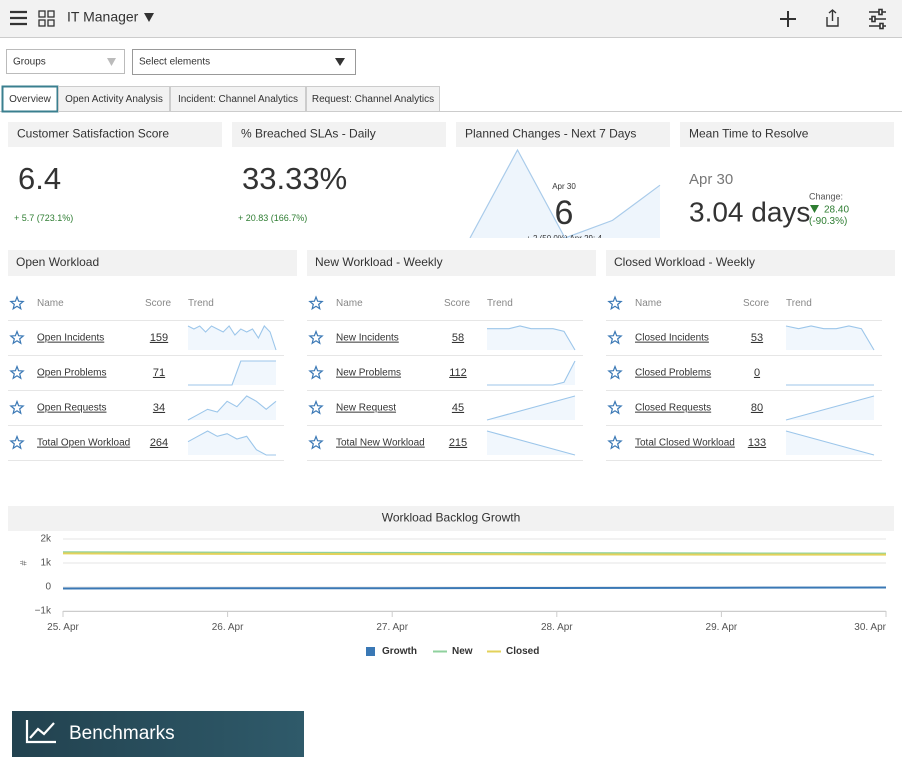 Image resolution: width=902 pixels, height=774 pixels. What do you see at coordinates (23, 562) in the screenshot?
I see `y-axis-label: #` at bounding box center [23, 562].